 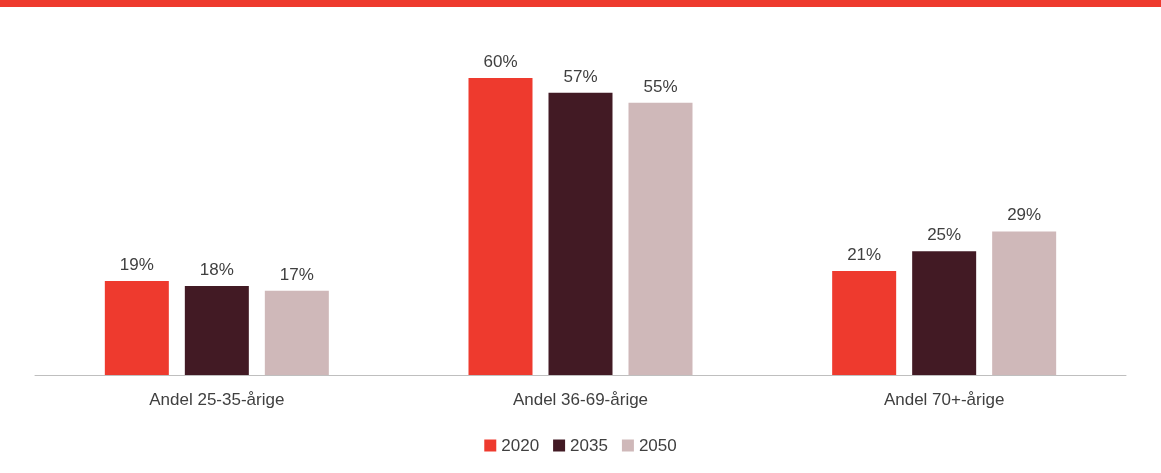 I want to click on data-label: 19%, so click(x=136, y=264).